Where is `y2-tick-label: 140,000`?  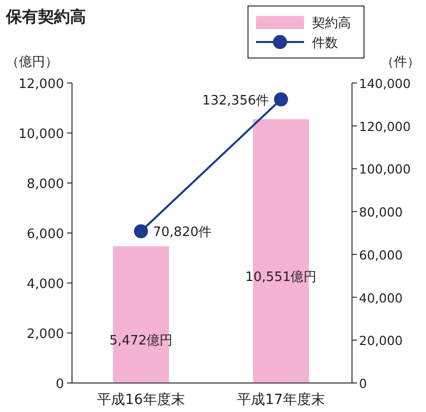
y2-tick-label: 140,000 is located at coordinates (385, 83).